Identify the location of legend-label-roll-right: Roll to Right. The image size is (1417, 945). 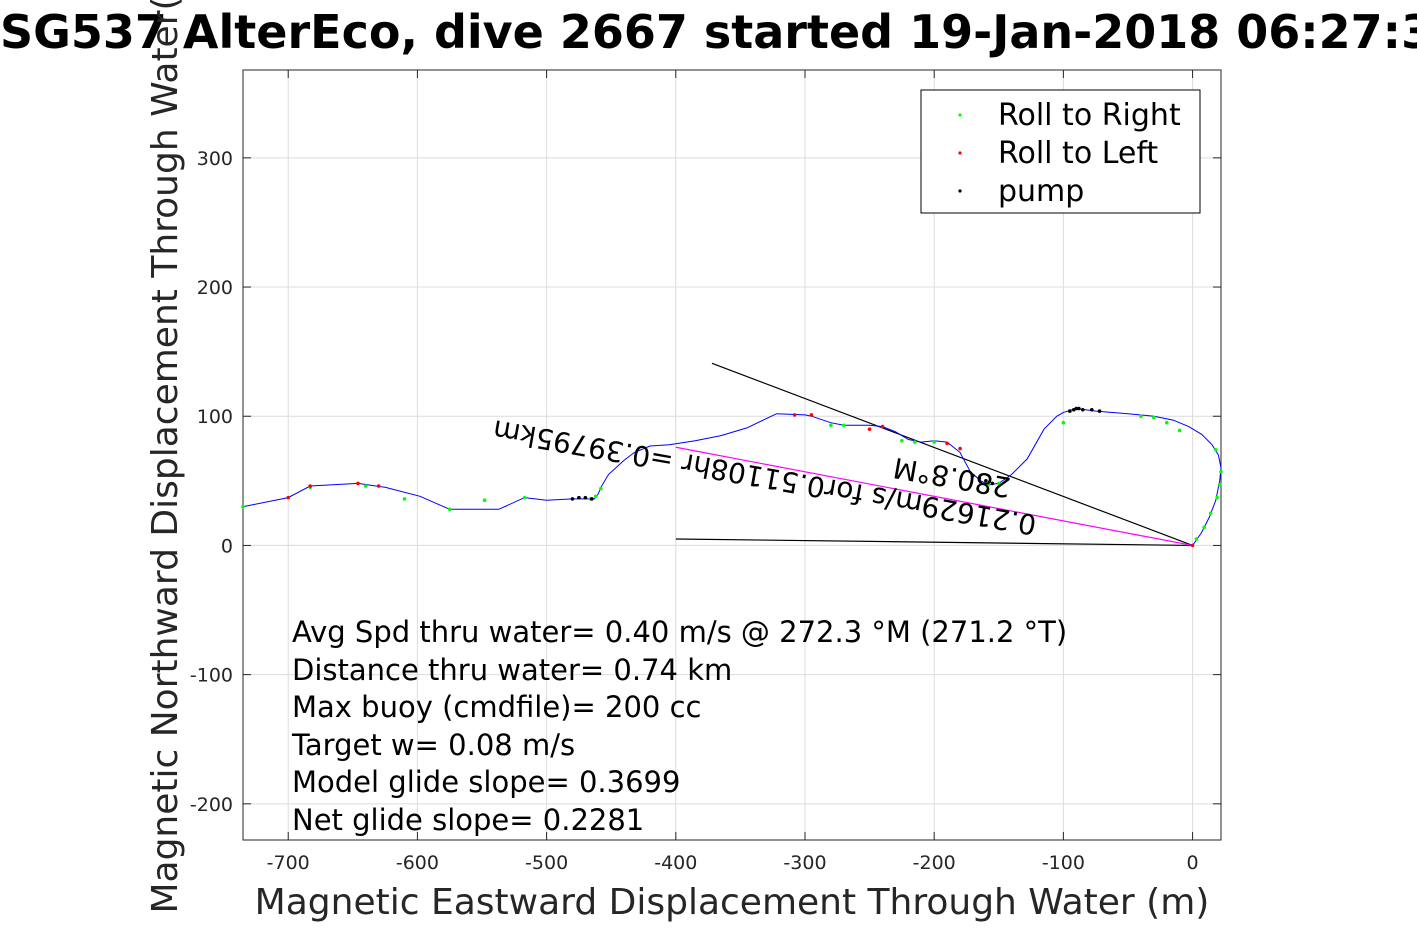
(1089, 115).